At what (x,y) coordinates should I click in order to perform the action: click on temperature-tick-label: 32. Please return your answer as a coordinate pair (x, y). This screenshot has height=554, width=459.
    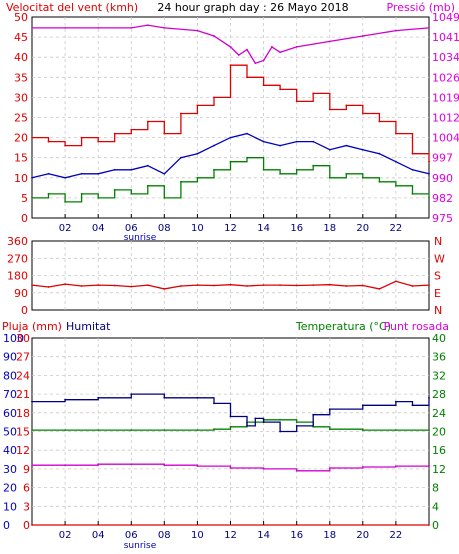
    Looking at the image, I should click on (439, 375).